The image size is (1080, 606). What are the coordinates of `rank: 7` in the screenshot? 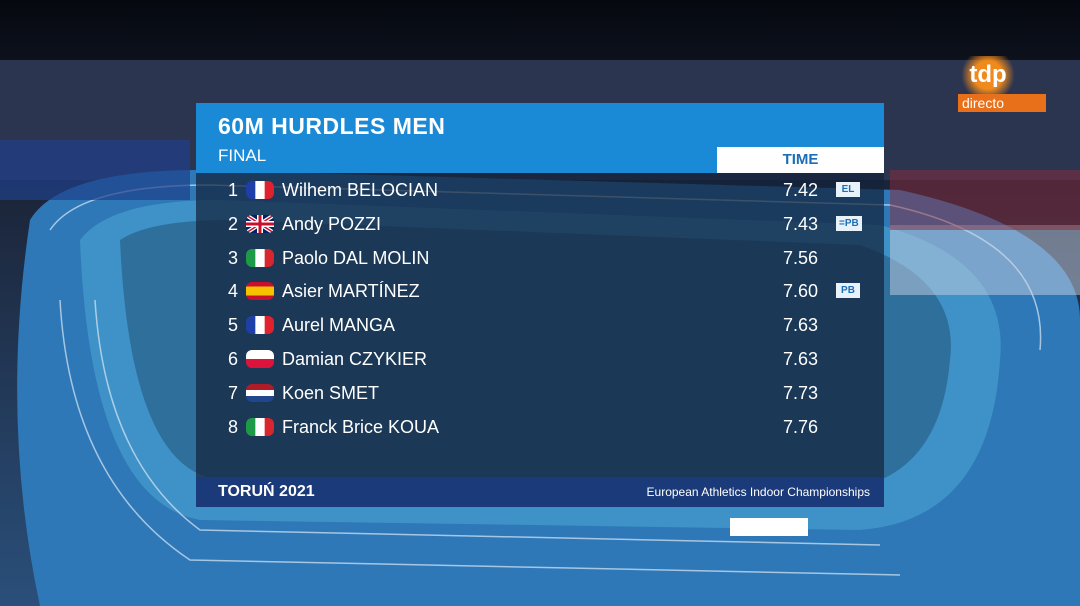 It's located at (232, 392).